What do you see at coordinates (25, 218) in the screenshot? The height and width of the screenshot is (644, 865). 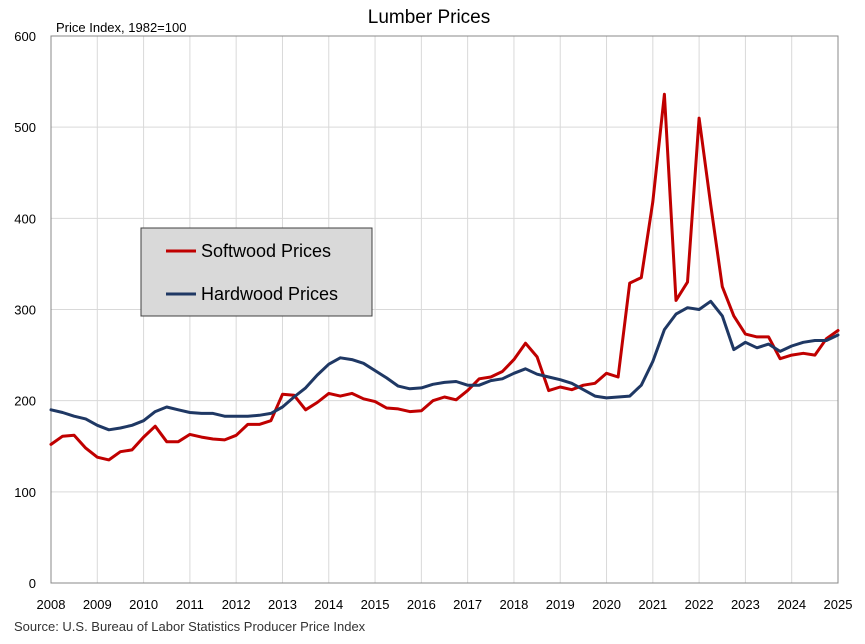 I see `y-tick-label: 400` at bounding box center [25, 218].